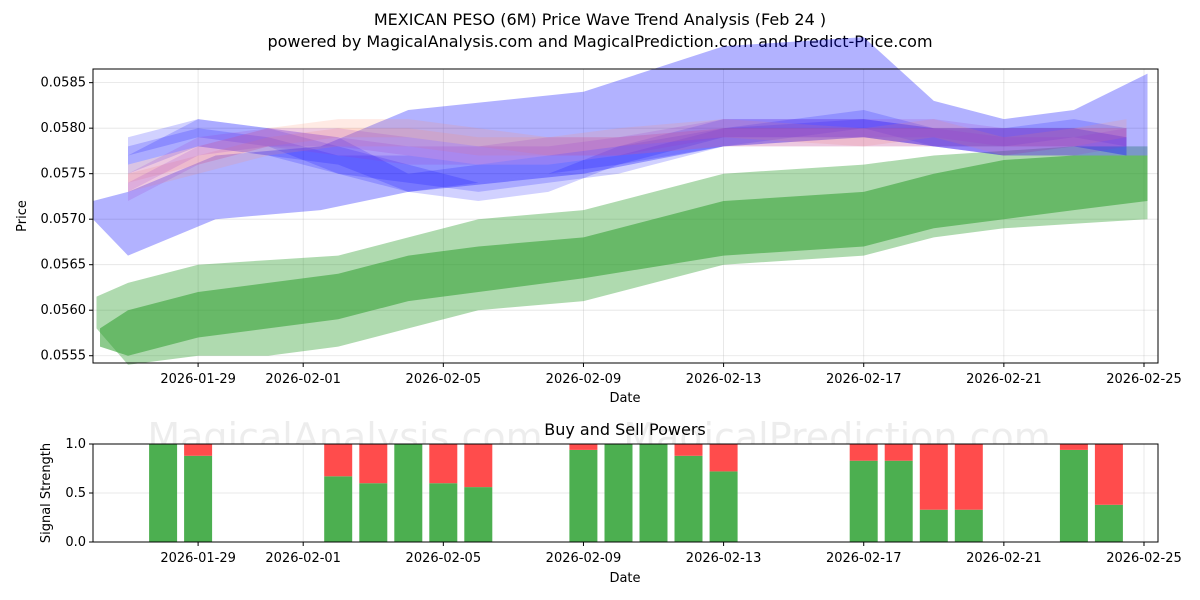  I want to click on price-y-tick-label: 0.0570, so click(64, 219).